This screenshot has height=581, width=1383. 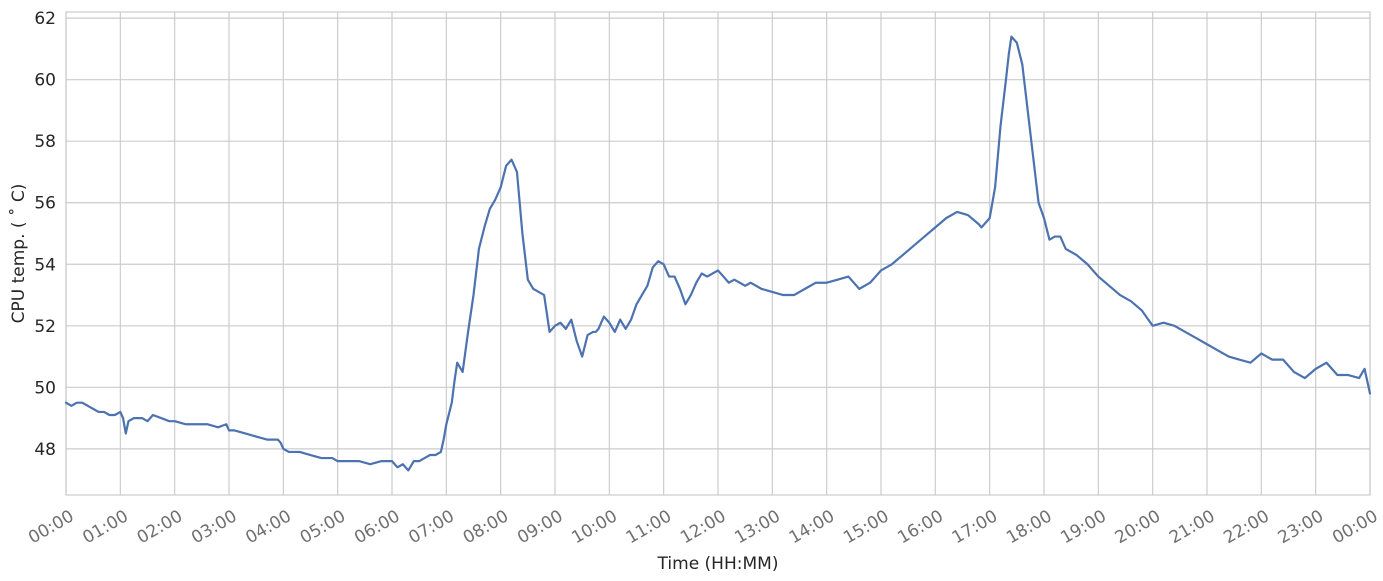 What do you see at coordinates (45, 234) in the screenshot?
I see `y-tick-labels: 48 50 52 54 56 58 60 62` at bounding box center [45, 234].